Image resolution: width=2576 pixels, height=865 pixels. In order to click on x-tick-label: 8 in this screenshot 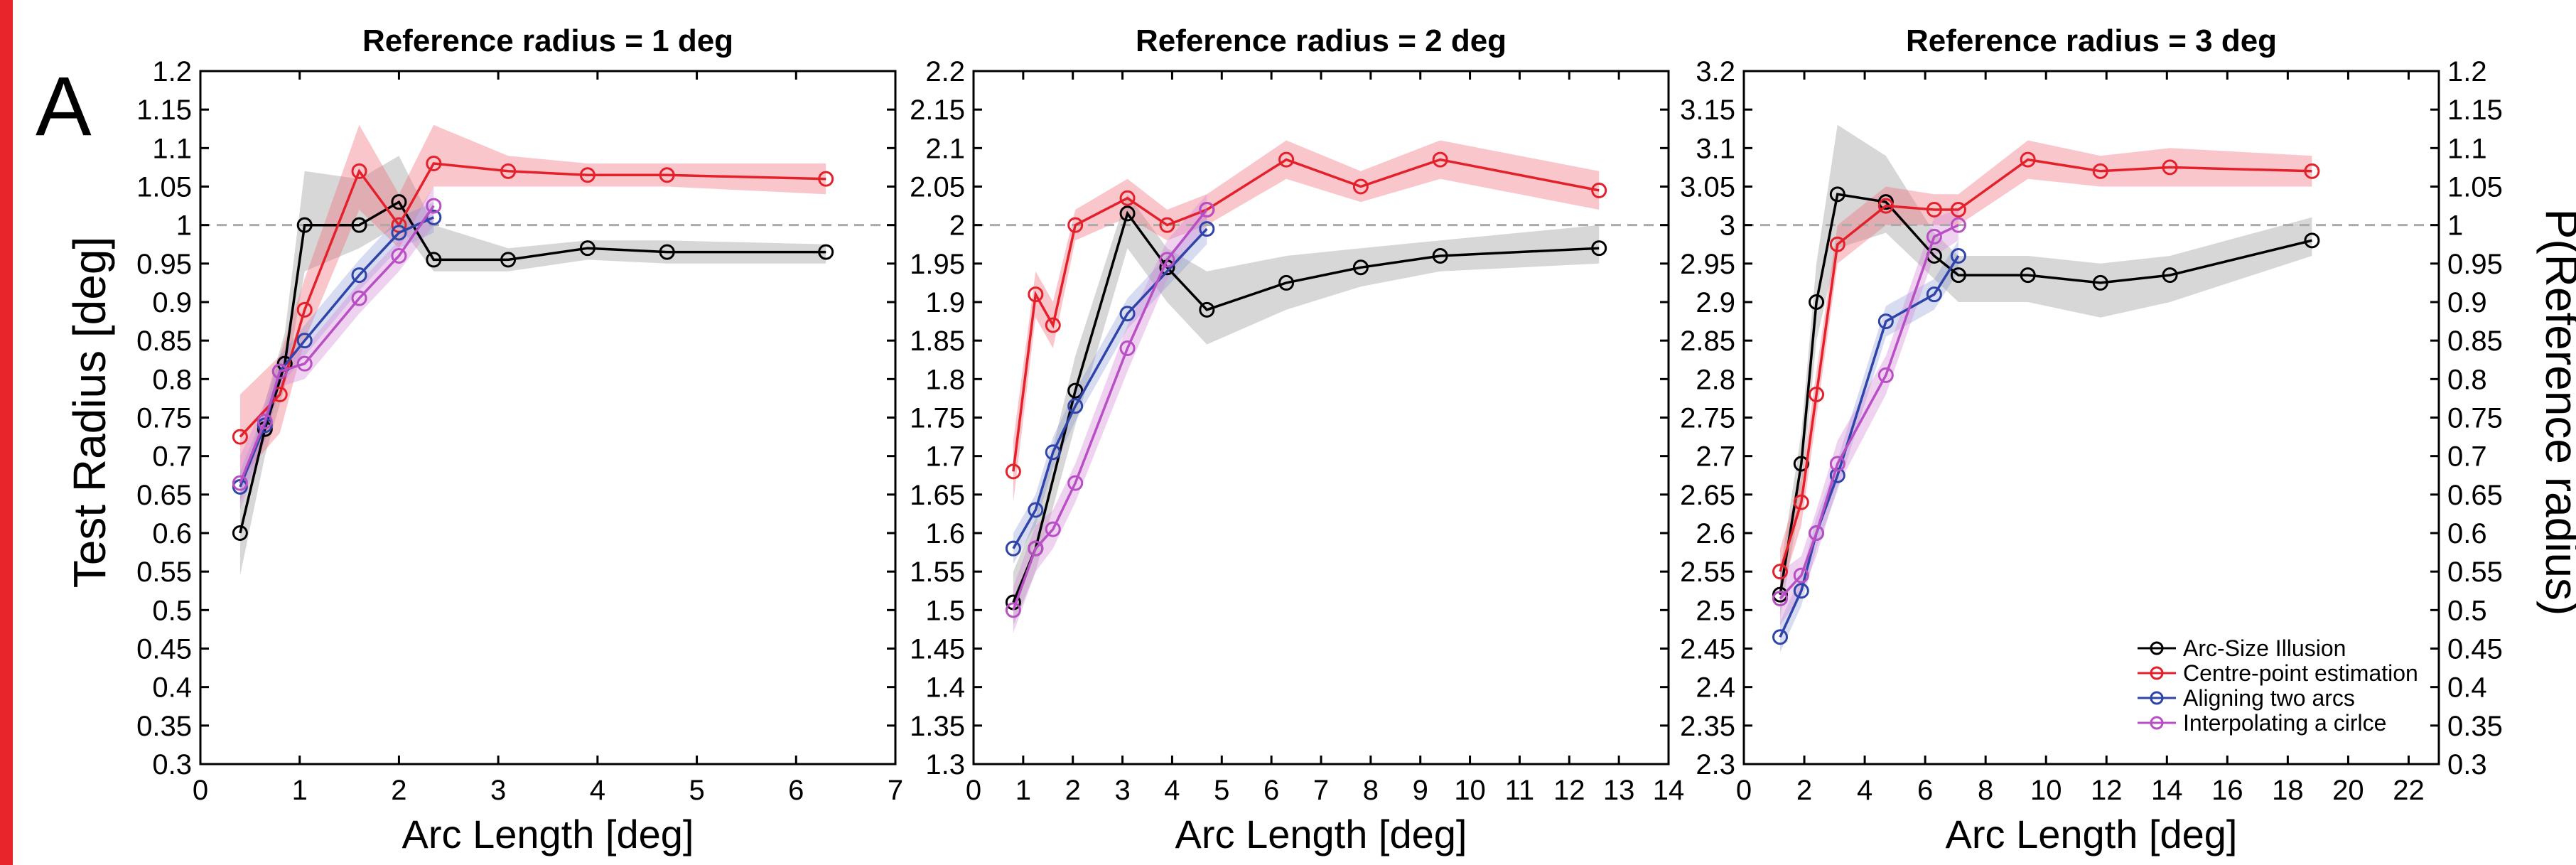, I will do `click(1985, 790)`.